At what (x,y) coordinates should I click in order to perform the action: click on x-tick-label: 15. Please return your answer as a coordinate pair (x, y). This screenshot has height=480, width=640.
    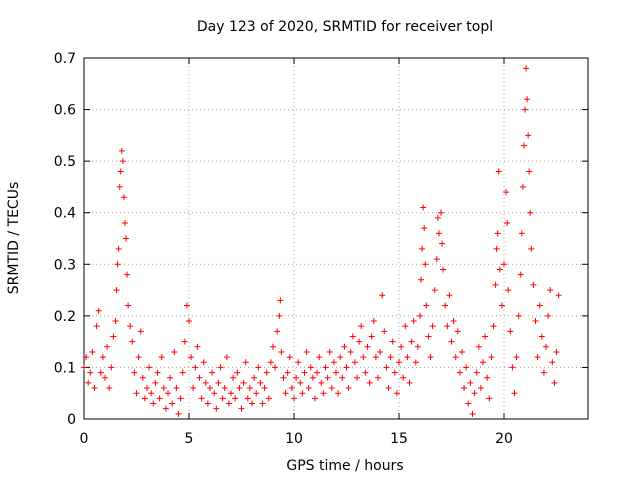
    Looking at the image, I should click on (399, 439).